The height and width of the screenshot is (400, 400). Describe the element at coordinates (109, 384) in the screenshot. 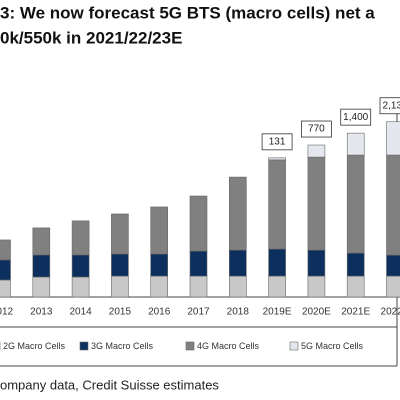

I see `source: ompany data, Credit Suisse estimates` at that location.